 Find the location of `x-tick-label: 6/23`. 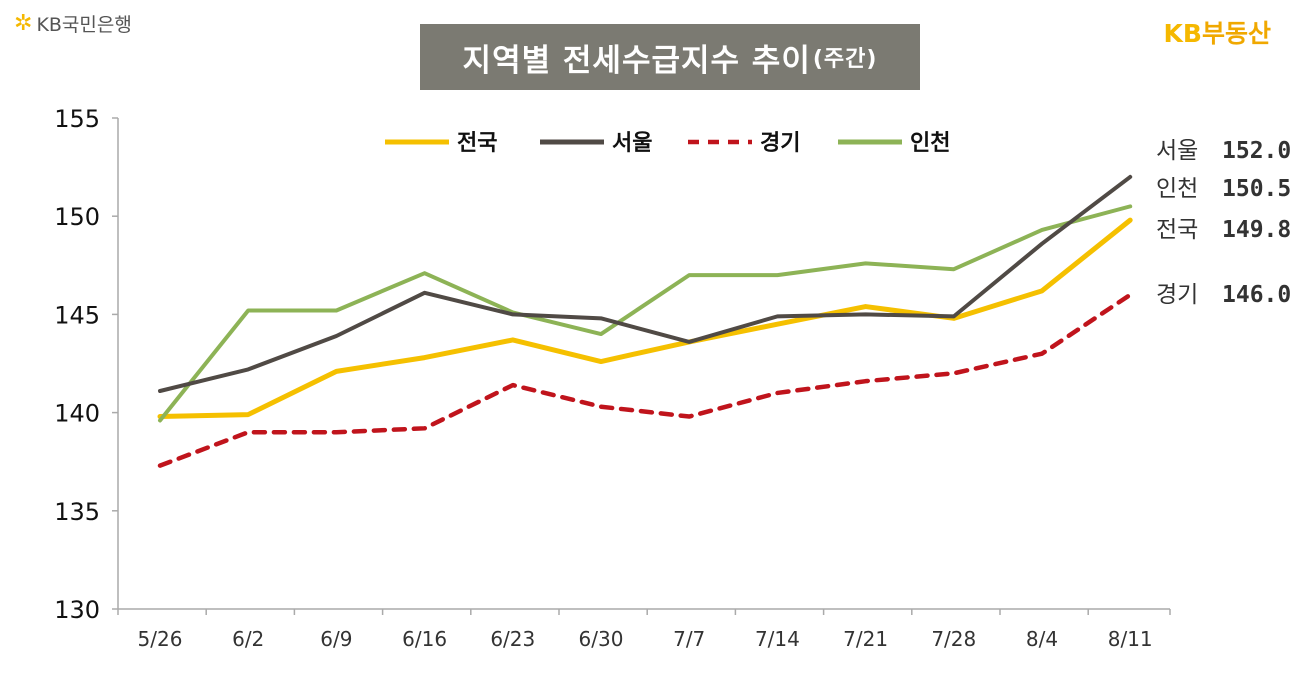

x-tick-label: 6/23 is located at coordinates (512, 639).